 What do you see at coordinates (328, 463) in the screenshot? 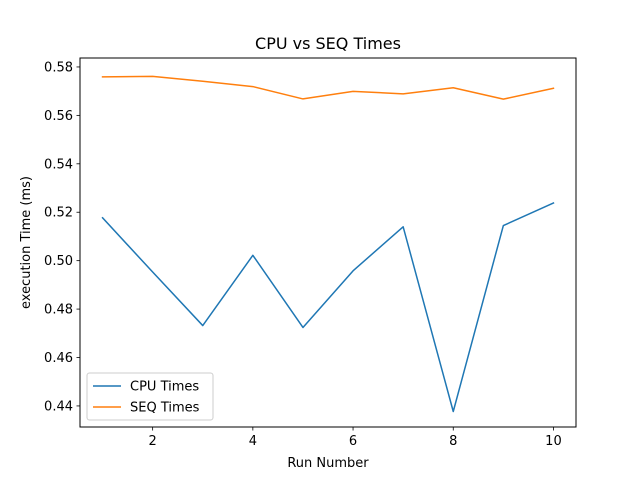
I see `x-axis-label: Run Number` at bounding box center [328, 463].